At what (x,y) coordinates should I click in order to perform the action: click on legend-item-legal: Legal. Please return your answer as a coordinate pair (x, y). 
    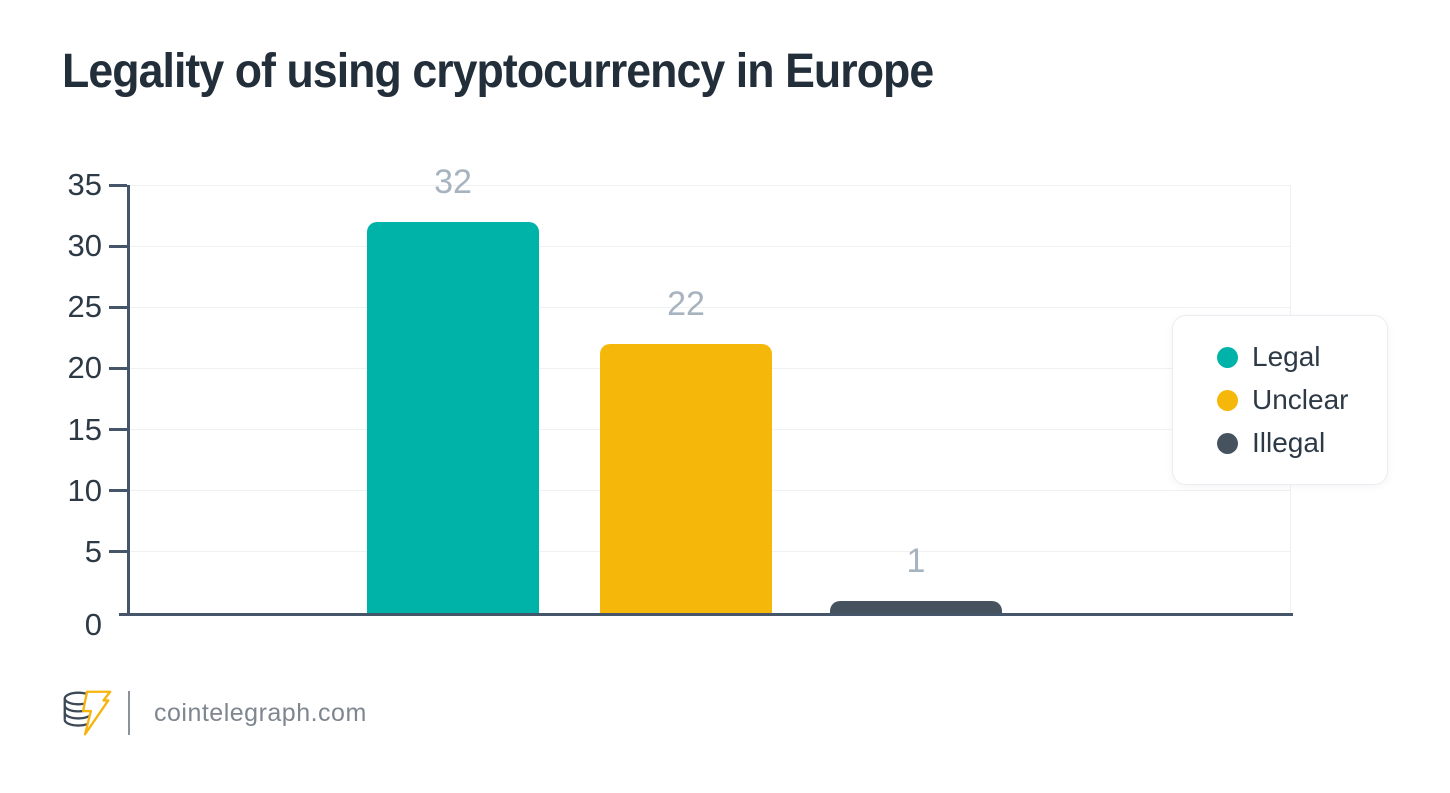
    Looking at the image, I should click on (1302, 357).